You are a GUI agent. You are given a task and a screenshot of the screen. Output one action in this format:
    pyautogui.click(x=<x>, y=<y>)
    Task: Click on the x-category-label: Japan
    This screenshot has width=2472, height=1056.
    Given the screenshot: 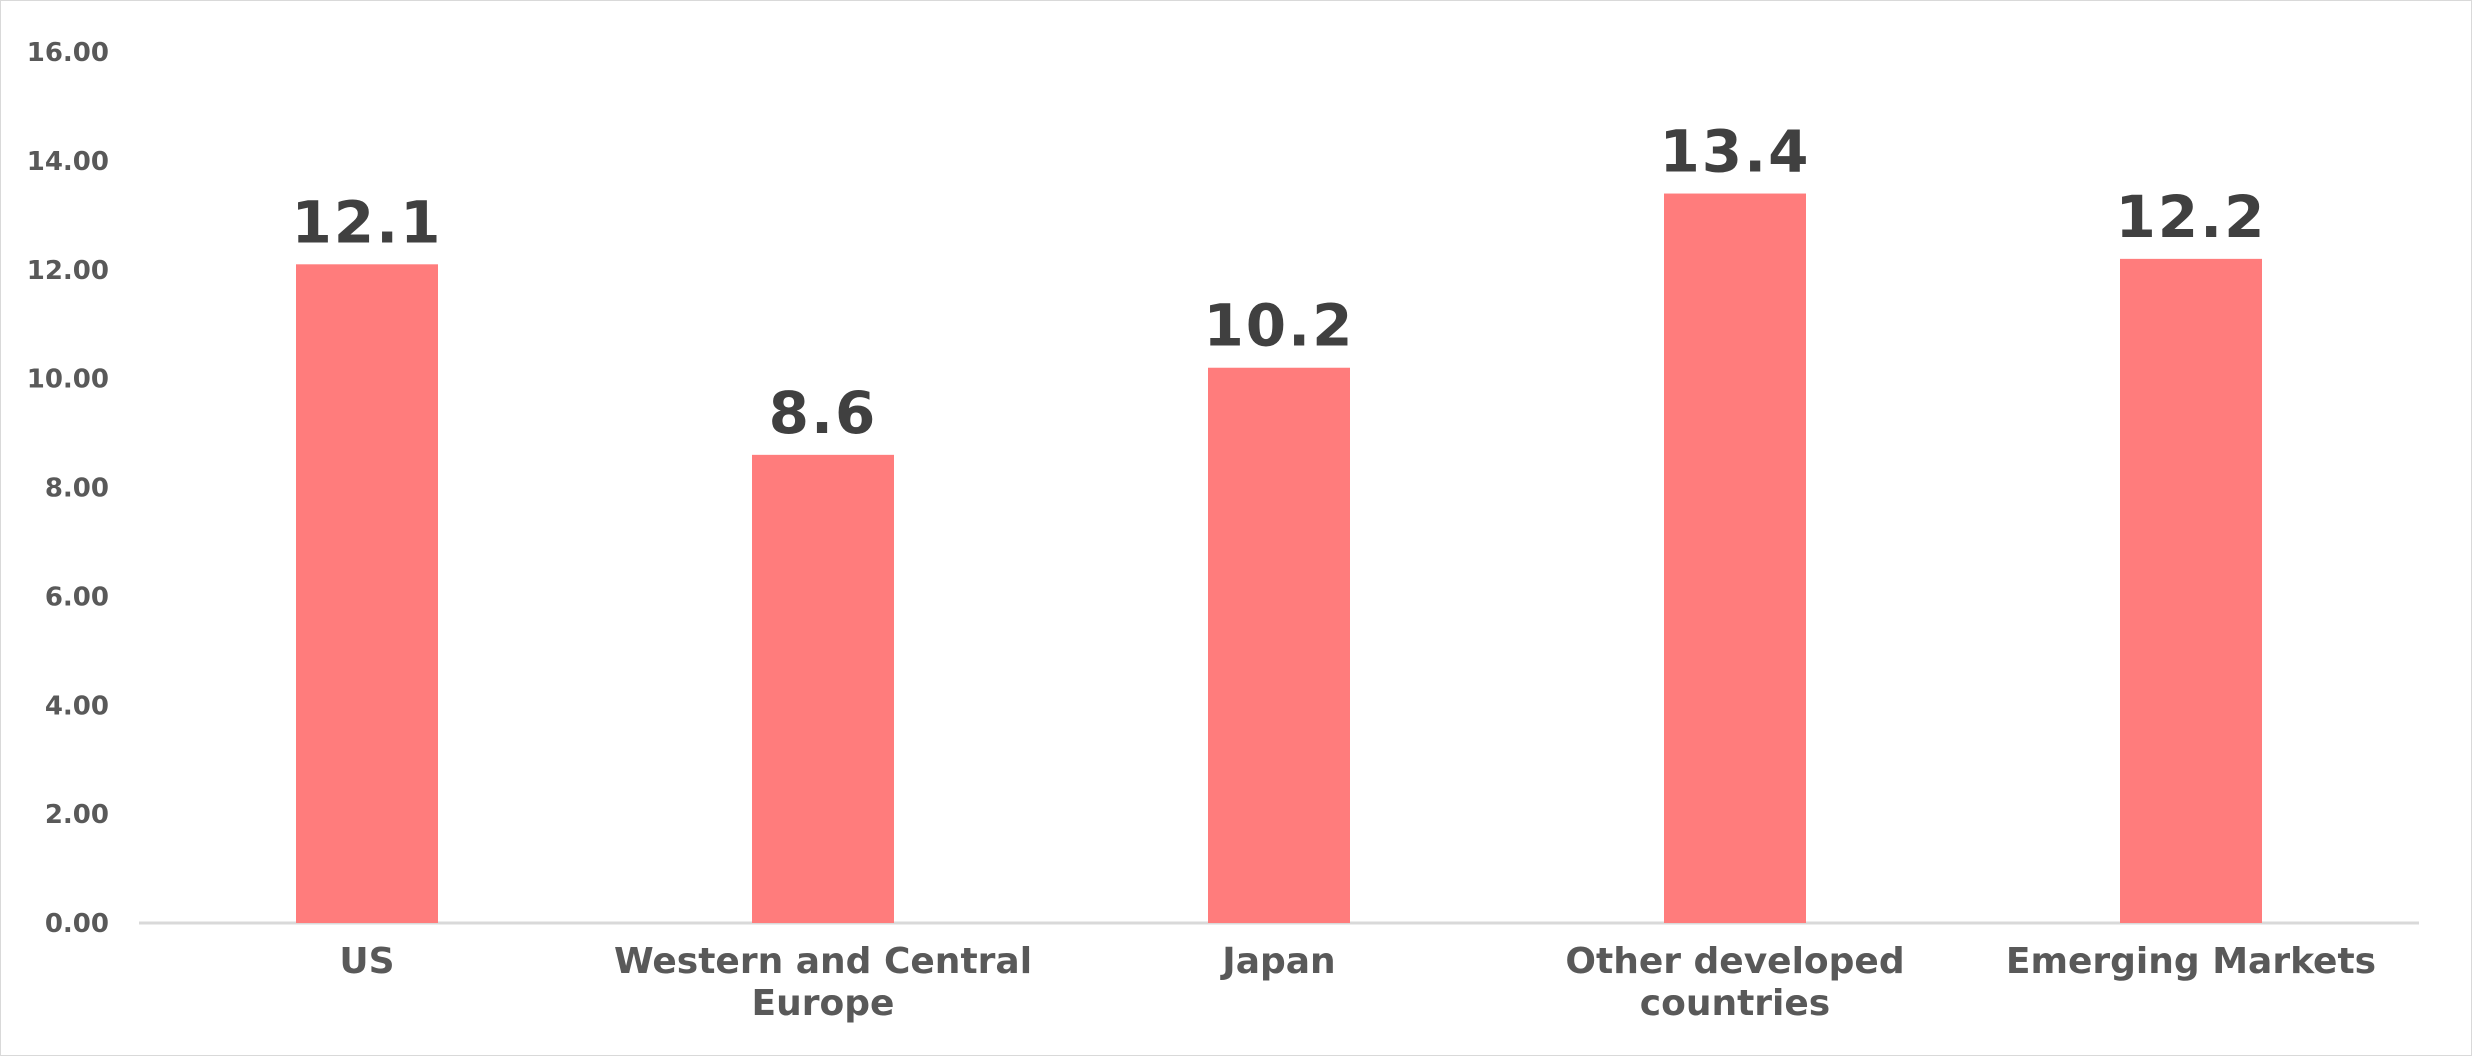 What is the action you would take?
    pyautogui.click(x=1277, y=961)
    